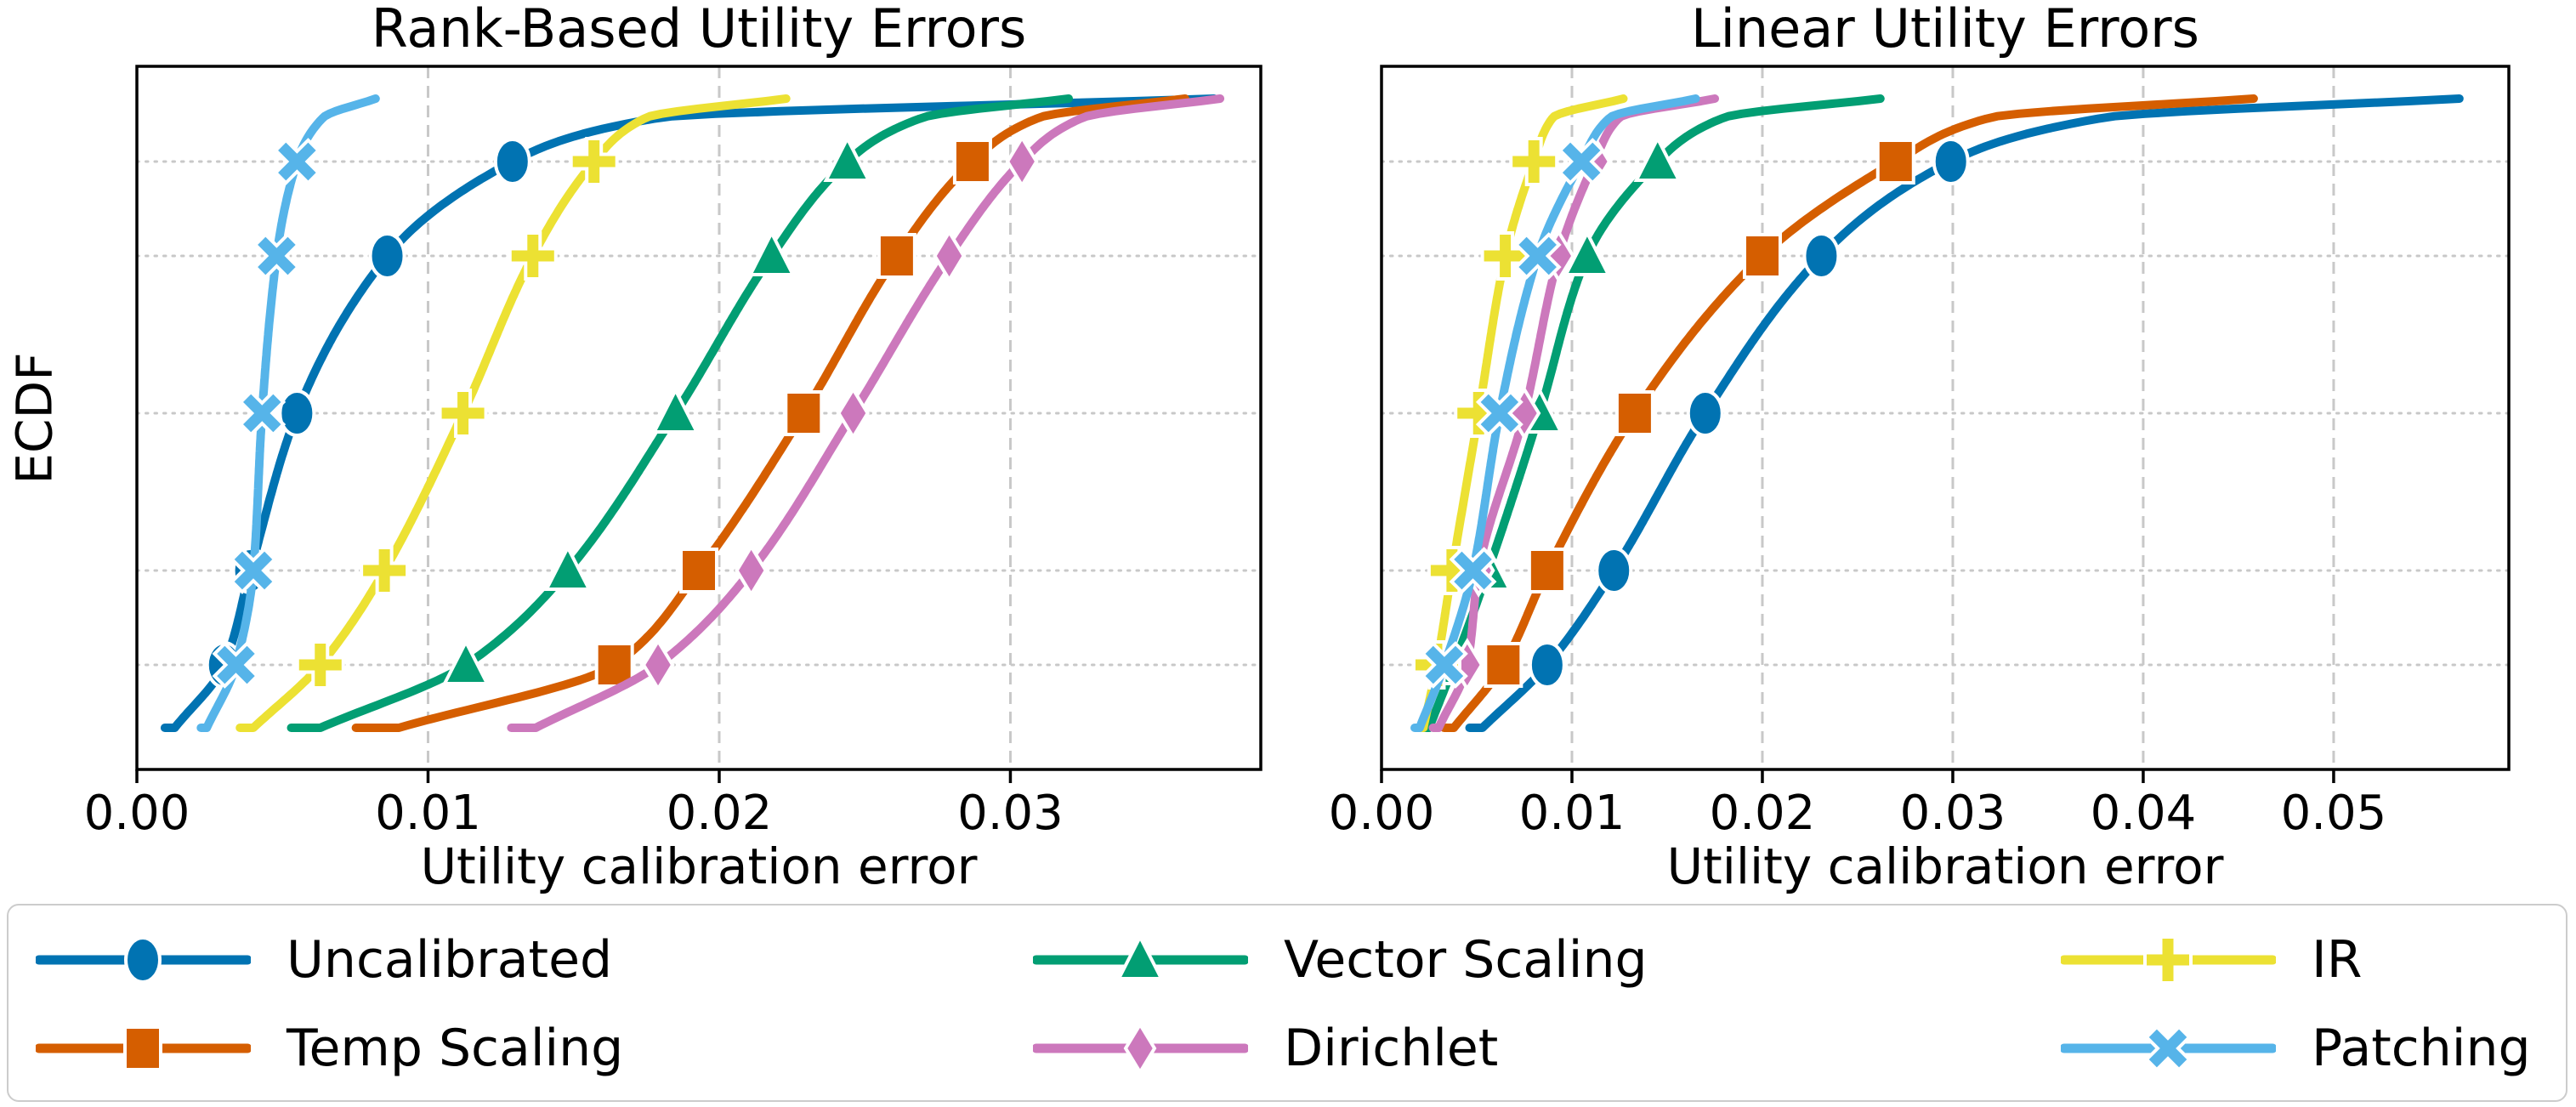 This screenshot has width=2576, height=1107. I want to click on legend-label: Uncalibrated, so click(450, 960).